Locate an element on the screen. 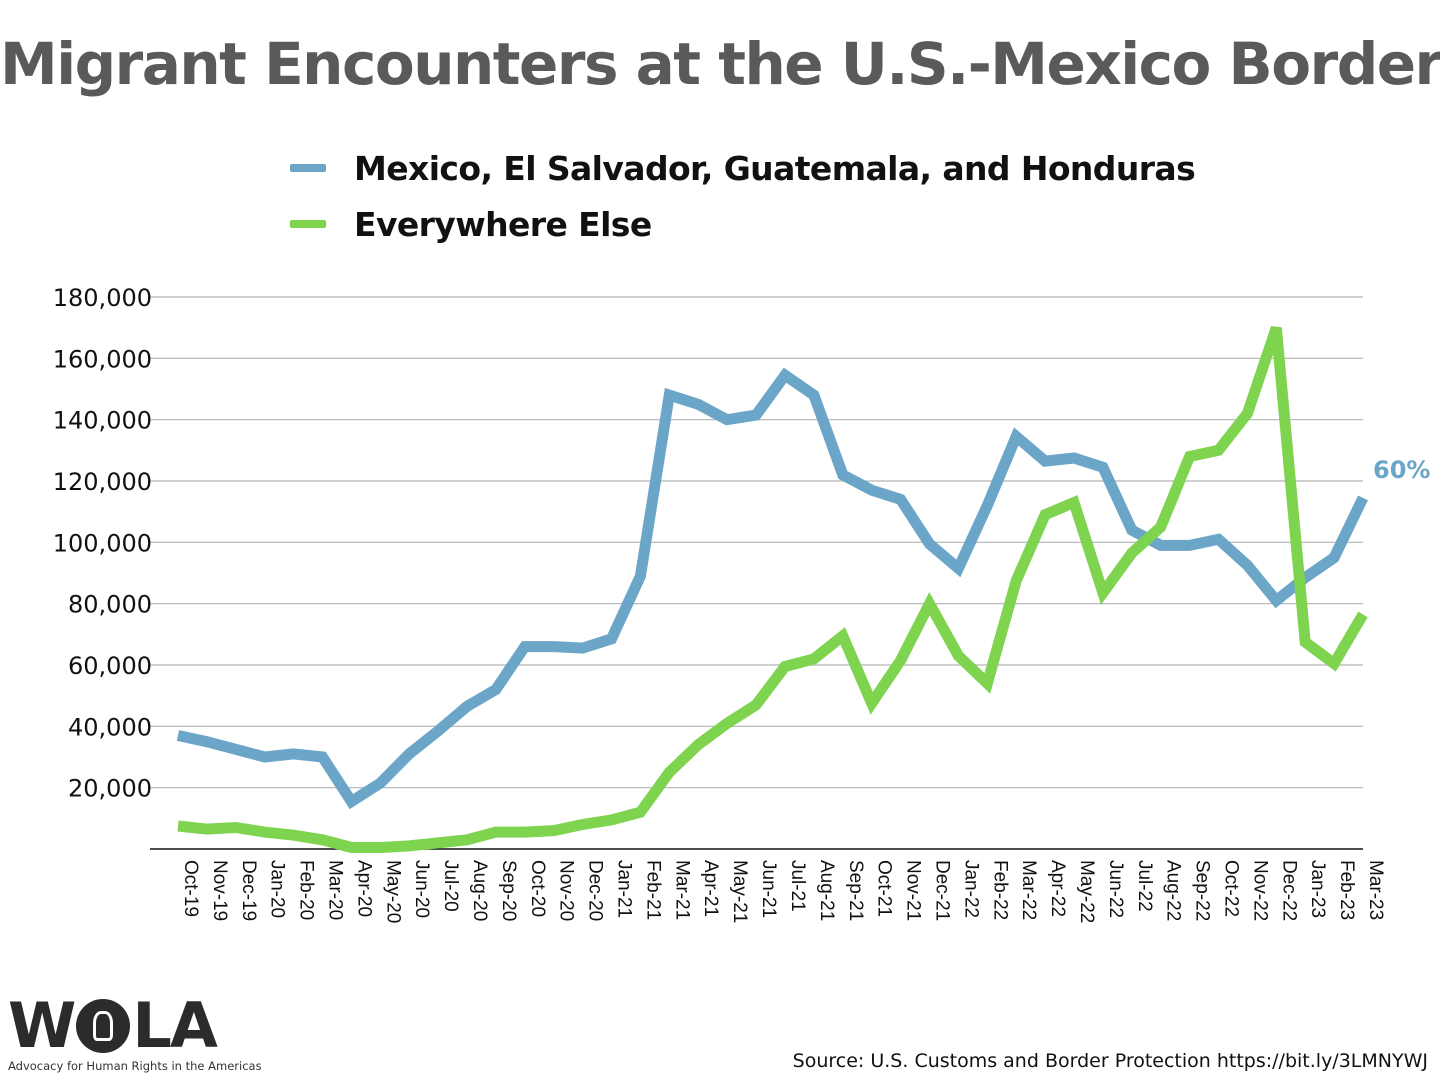 The height and width of the screenshot is (1080, 1440). x-tick-label: Oct-20 is located at coordinates (537, 888).